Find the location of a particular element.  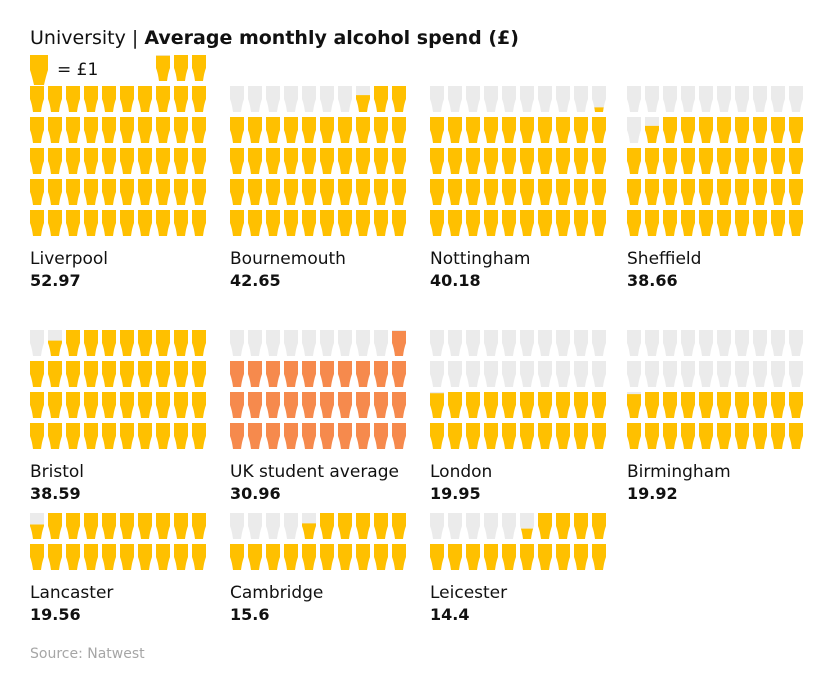

panel-name-liverpool: Liverpool is located at coordinates (69, 259).